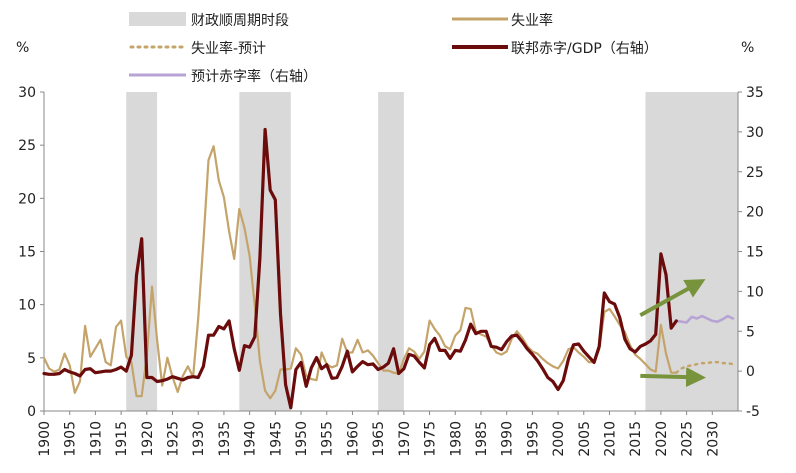  What do you see at coordinates (673, 333) in the screenshot?
I see `annotation-layer` at bounding box center [673, 333].